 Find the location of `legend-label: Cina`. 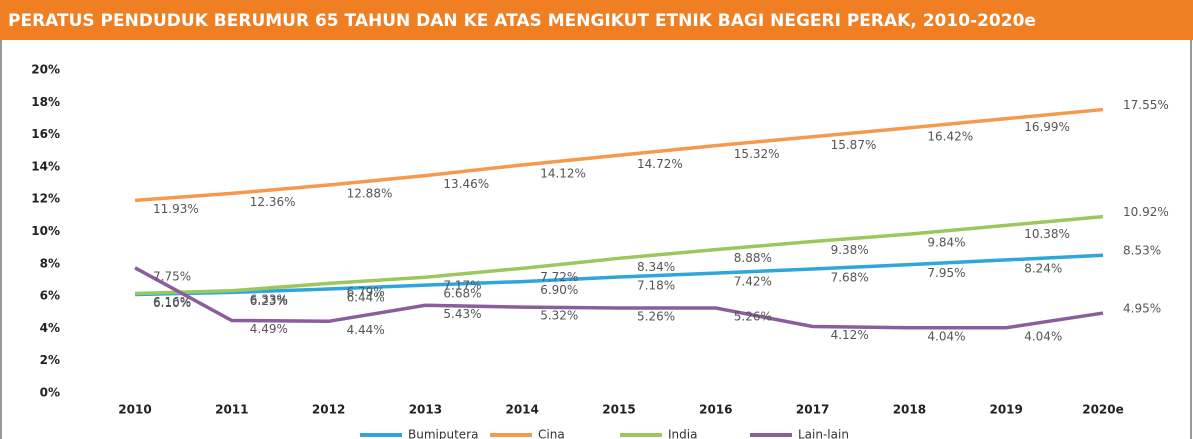

legend-label: Cina is located at coordinates (551, 433).